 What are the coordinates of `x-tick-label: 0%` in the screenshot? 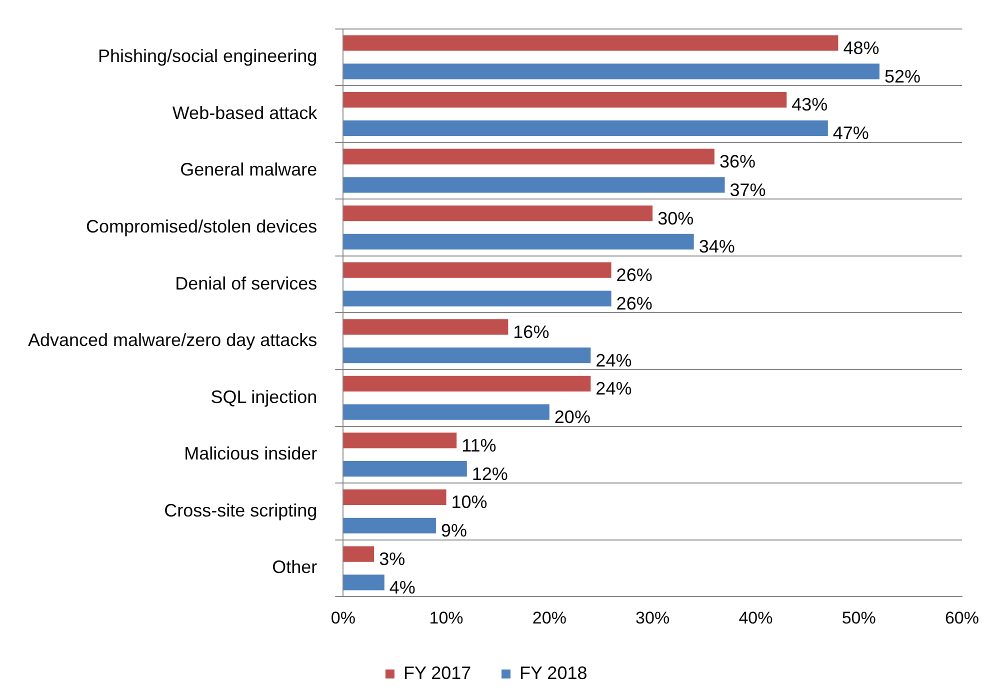 It's located at (343, 618).